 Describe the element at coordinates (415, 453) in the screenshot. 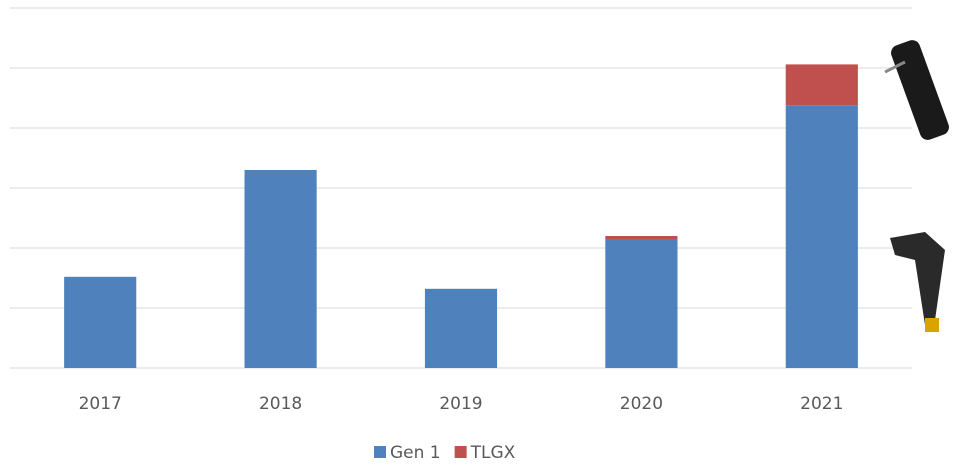

I see `legend-label: Gen 1` at that location.